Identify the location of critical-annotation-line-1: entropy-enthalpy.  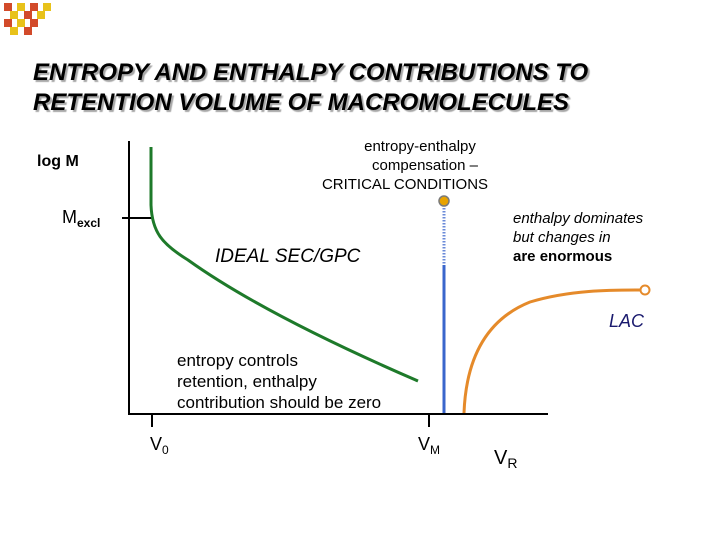
(420, 146).